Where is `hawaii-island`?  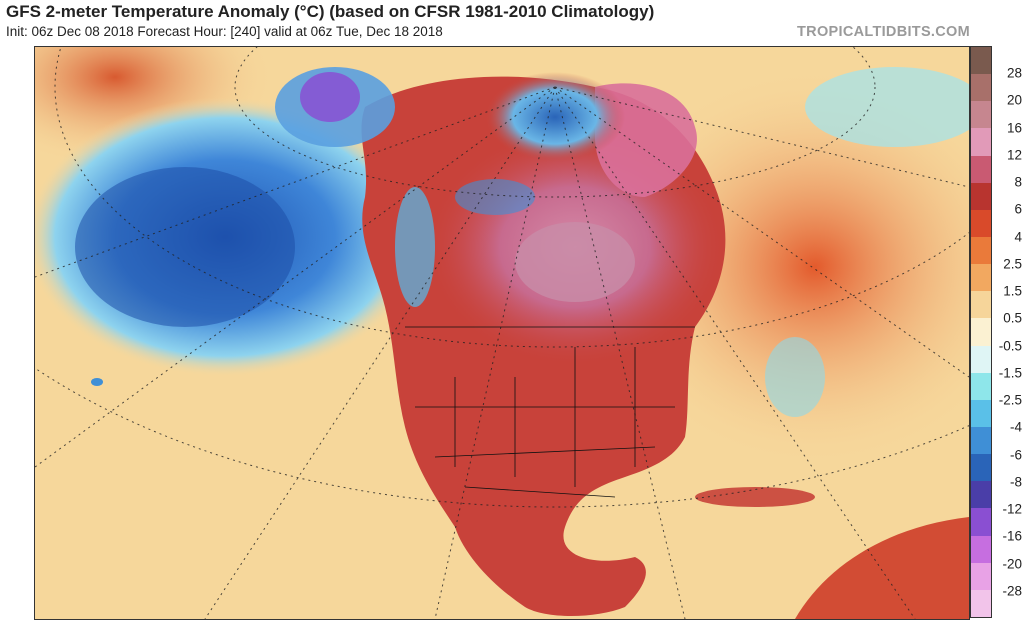
hawaii-island is located at coordinates (97, 382).